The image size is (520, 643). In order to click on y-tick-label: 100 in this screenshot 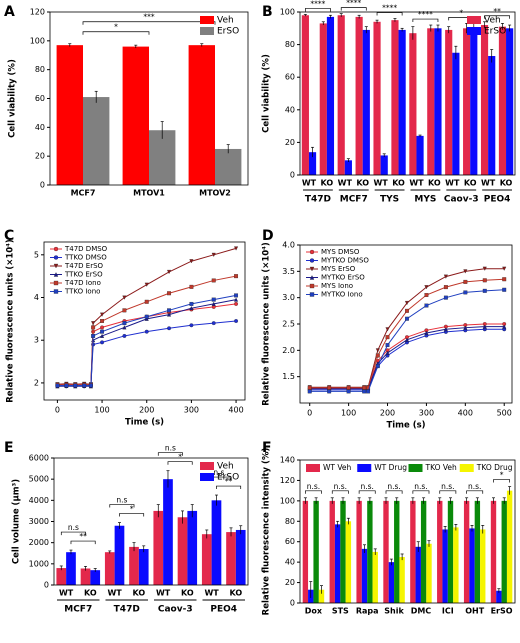, I will do `click(287, 500)`.